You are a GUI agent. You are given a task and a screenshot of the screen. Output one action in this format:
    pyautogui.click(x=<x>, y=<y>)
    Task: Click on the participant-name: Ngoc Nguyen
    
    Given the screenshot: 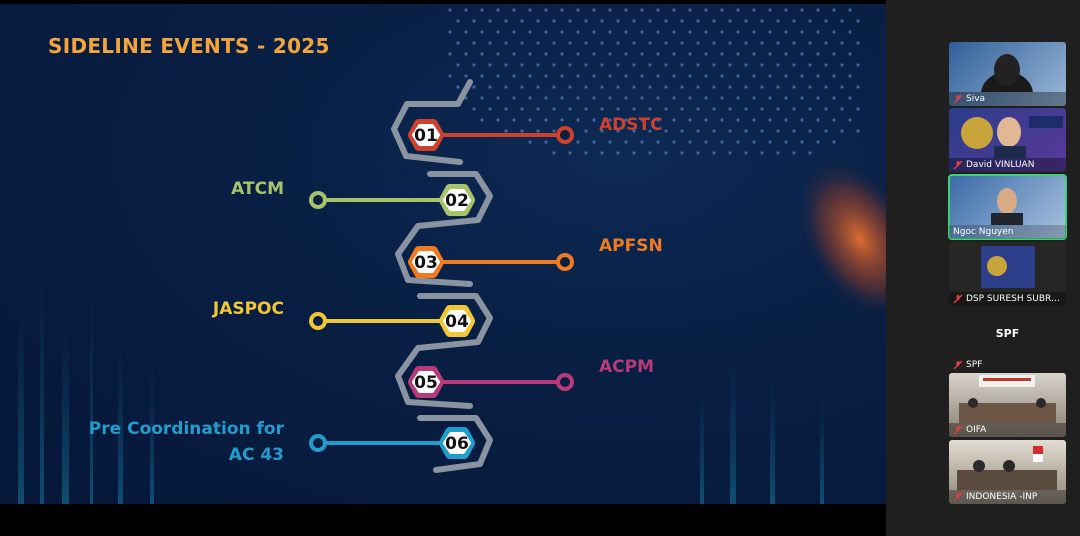 What is the action you would take?
    pyautogui.click(x=983, y=232)
    